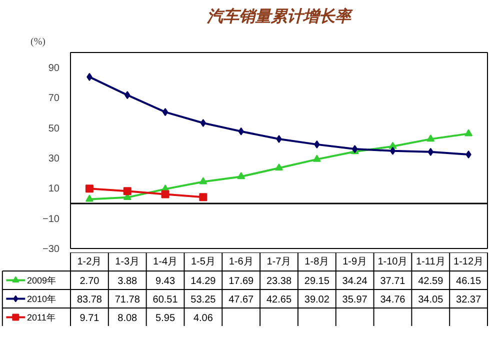  Describe the element at coordinates (241, 281) in the screenshot. I see `data-label: 17.69` at that location.